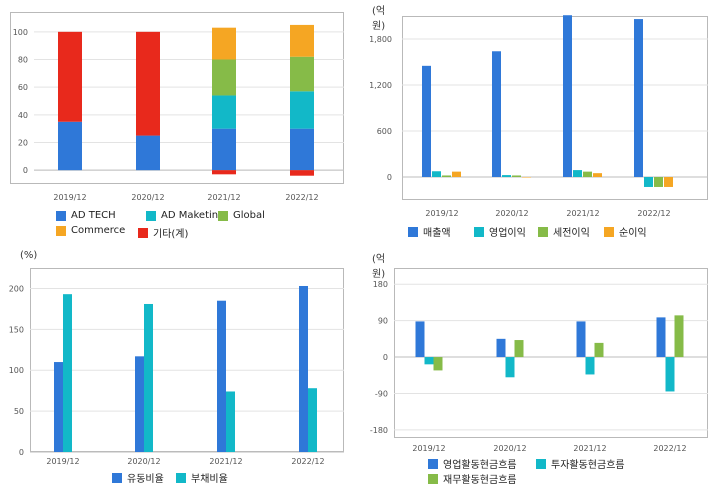 This screenshot has width=720, height=496. Describe the element at coordinates (138, 477) in the screenshot. I see `legend-item: 유동비율` at that location.